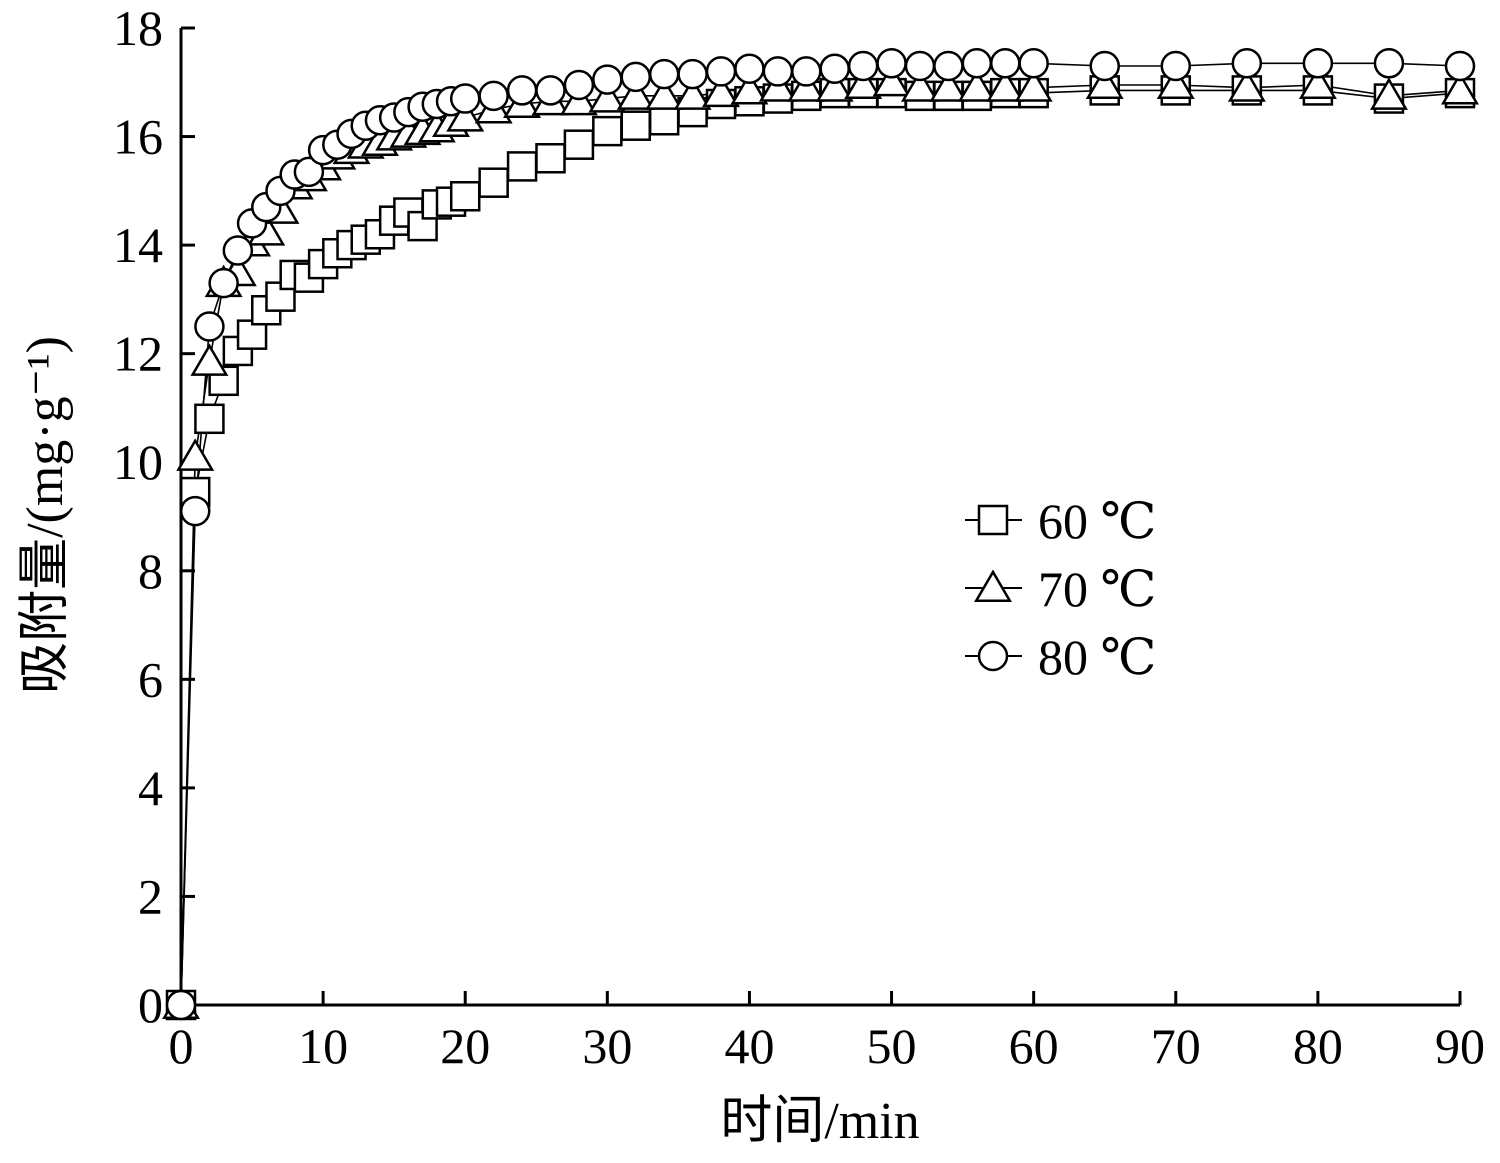  Describe the element at coordinates (993, 586) in the screenshot. I see `legend-marker-triangle` at that location.